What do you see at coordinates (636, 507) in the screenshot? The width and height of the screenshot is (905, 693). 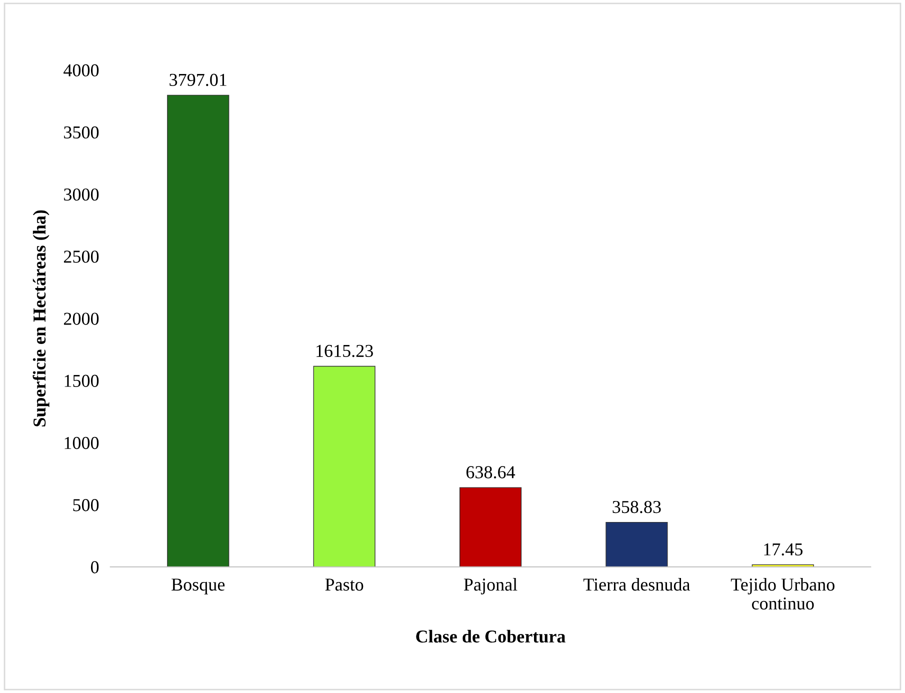 I see `data-label: 358.83` at bounding box center [636, 507].